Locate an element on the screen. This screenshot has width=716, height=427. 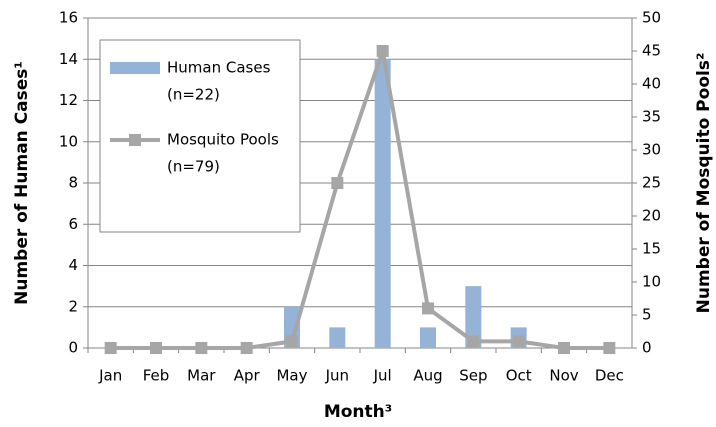
y-tick-label: 10 is located at coordinates (68, 141).